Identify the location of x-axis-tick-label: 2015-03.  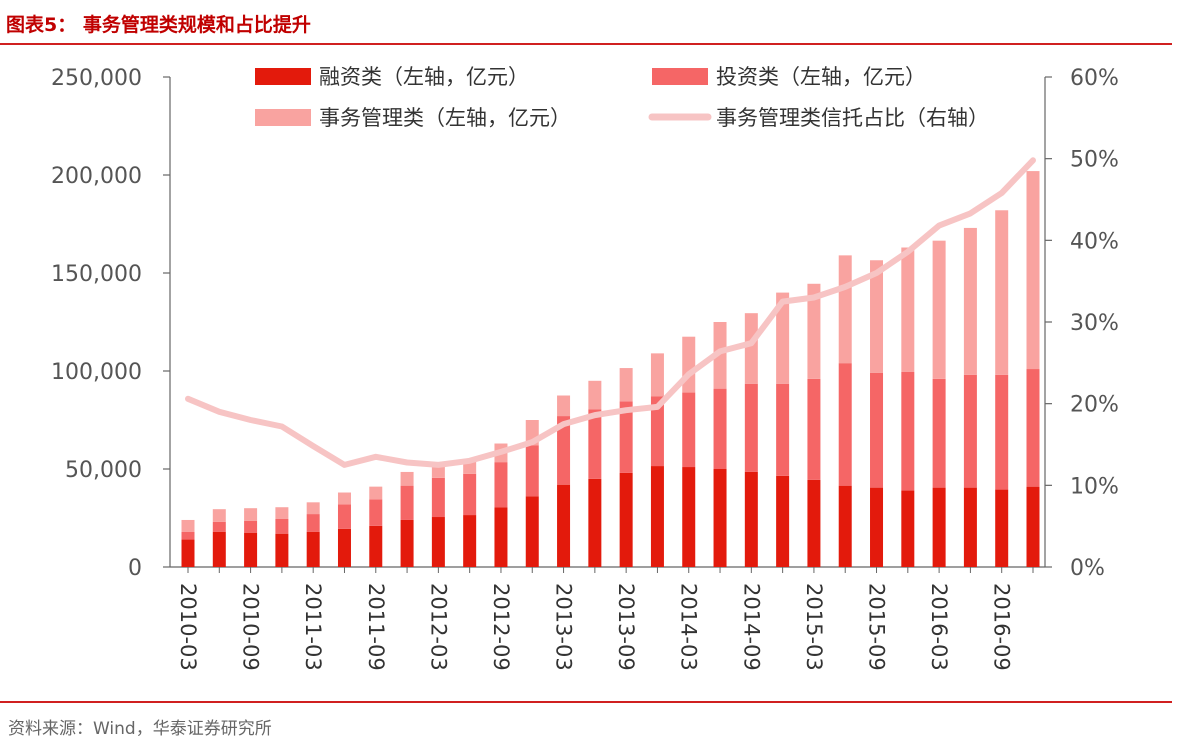
(814, 627).